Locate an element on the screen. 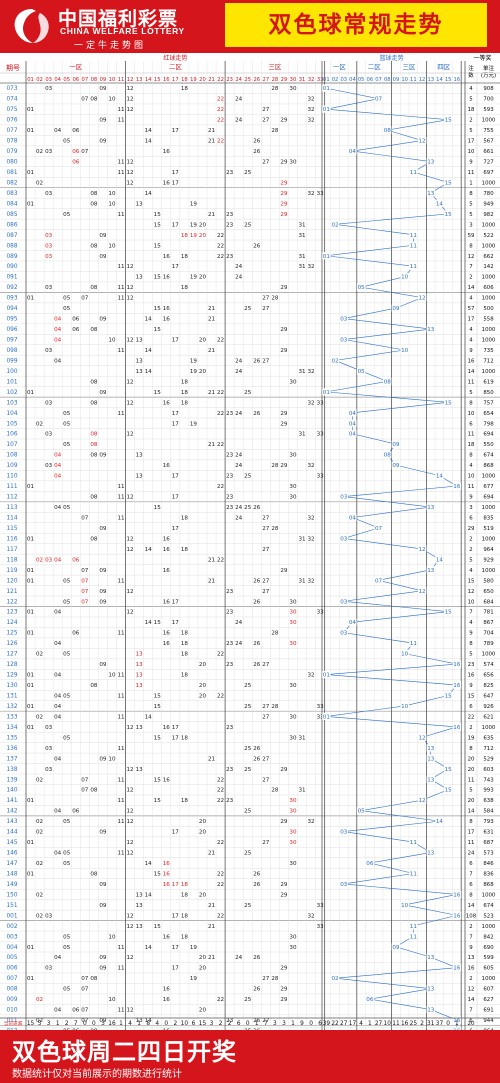  red-ball-number: 13 is located at coordinates (140, 456).